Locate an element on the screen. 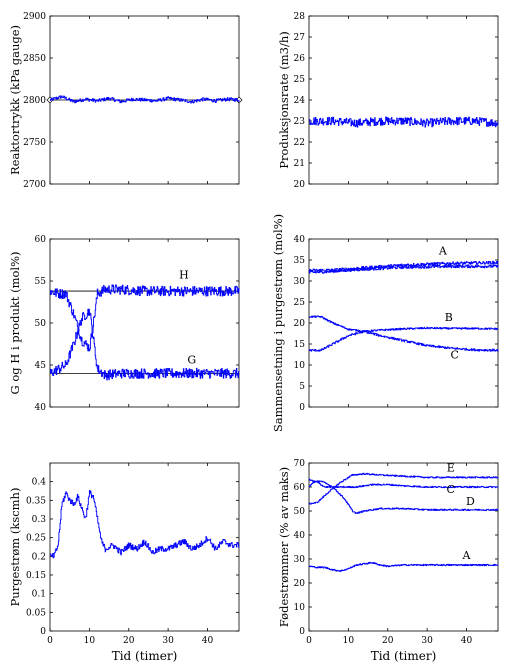 Image resolution: width=515 pixels, height=669 pixels. series-line-a is located at coordinates (404, 566).